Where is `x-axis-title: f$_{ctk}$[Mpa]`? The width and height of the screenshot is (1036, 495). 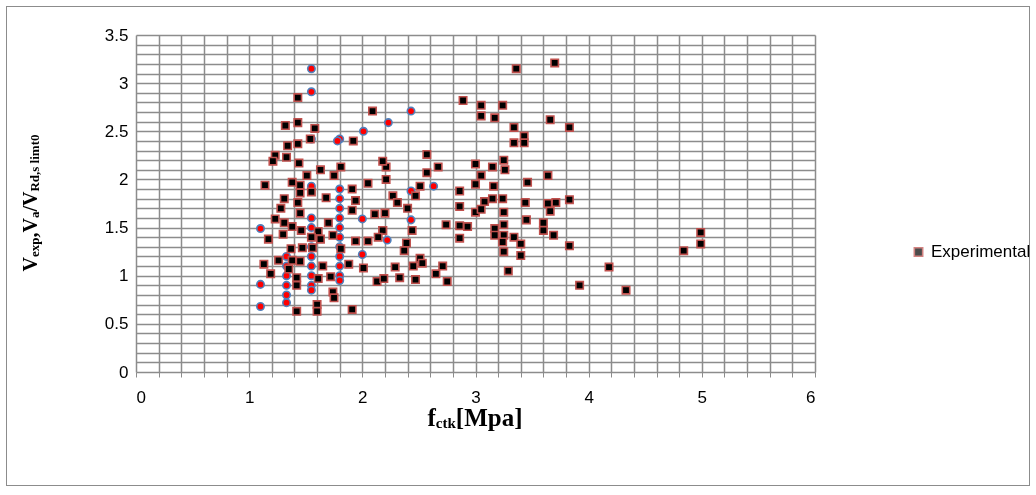
x-axis-title: f$_{ctk}$[Mpa] is located at coordinates (475, 418).